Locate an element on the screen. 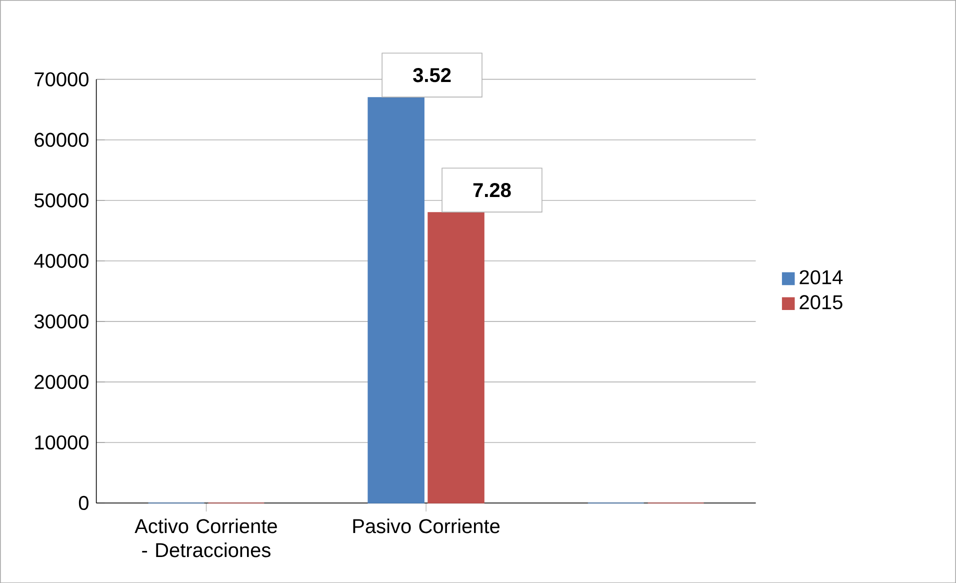  y-tick-label: 60000 is located at coordinates (61, 139).